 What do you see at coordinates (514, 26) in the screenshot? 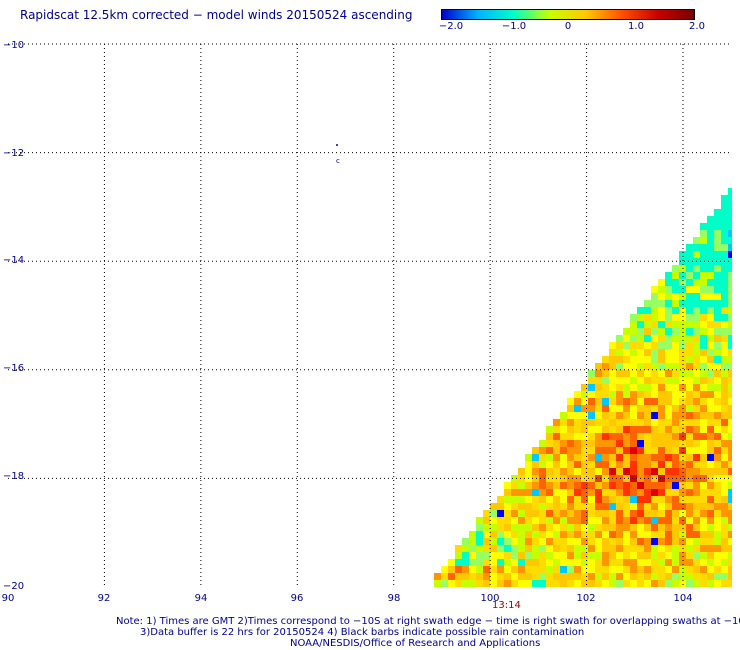
I see `colorbar-label-neg1: −1.0` at bounding box center [514, 26].